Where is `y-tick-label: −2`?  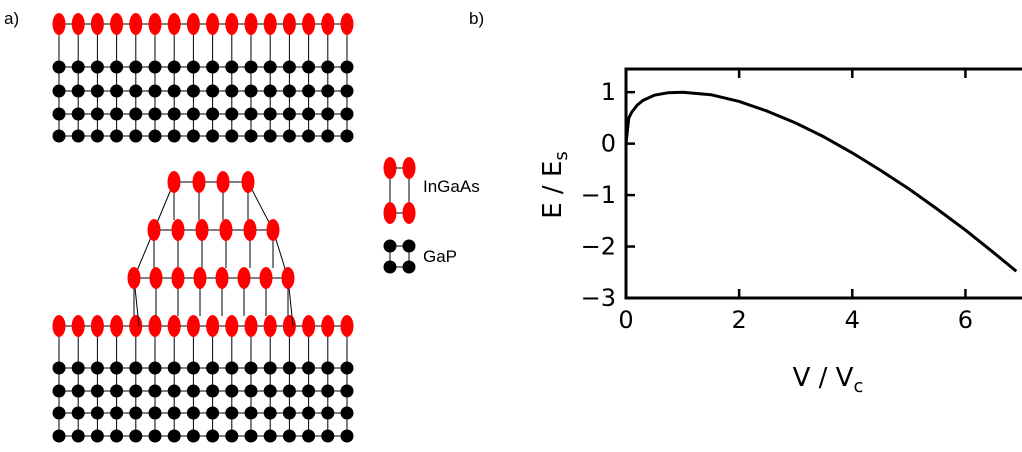 y-tick-label: −2 is located at coordinates (598, 247).